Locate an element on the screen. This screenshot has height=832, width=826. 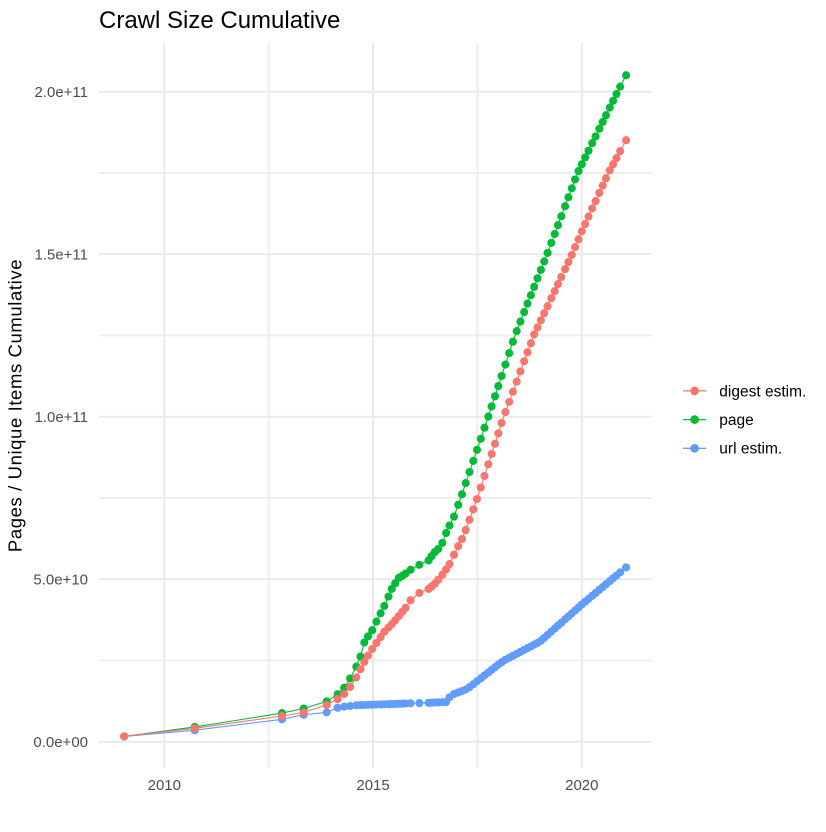
svg-text: 2.0e+11 is located at coordinates (61, 92).